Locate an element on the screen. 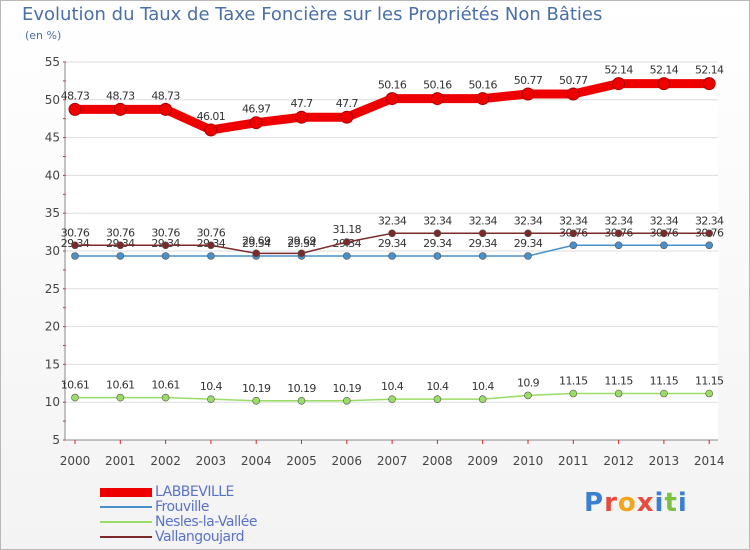 Image resolution: width=750 pixels, height=550 pixels. legend-label: LABBEVILLE is located at coordinates (194, 492).